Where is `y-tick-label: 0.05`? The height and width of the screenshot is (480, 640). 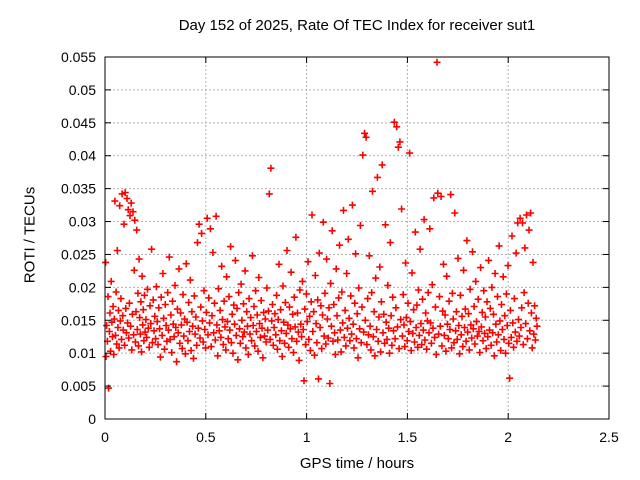
y-tick-label: 0.05 is located at coordinates (82, 90).